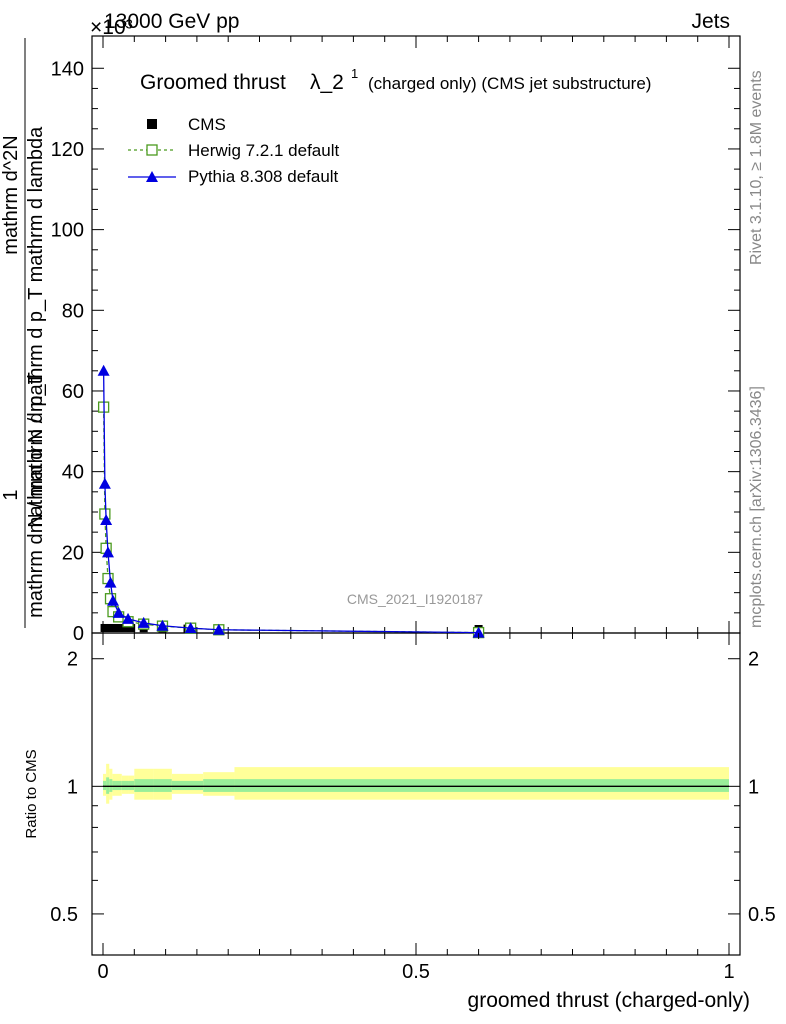 The height and width of the screenshot is (1024, 786). I want to click on main-y-tick-label: 80, so click(73, 311).